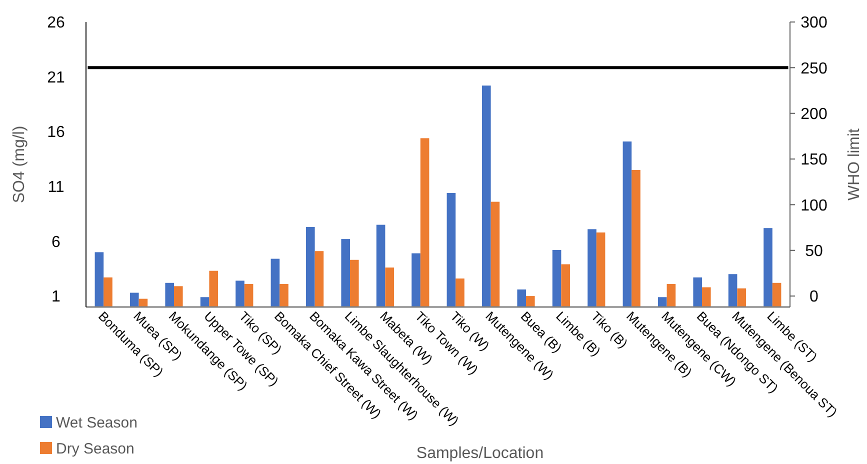 The image size is (867, 464). What do you see at coordinates (56, 187) in the screenshot?
I see `y-tick-label: 11` at bounding box center [56, 187].